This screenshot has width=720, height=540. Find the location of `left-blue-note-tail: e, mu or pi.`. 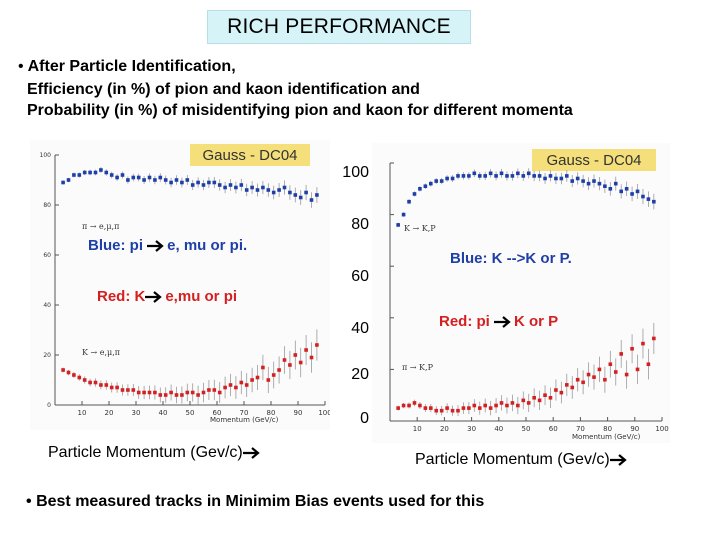

left-blue-note-tail: e, mu or pi. is located at coordinates (207, 245).